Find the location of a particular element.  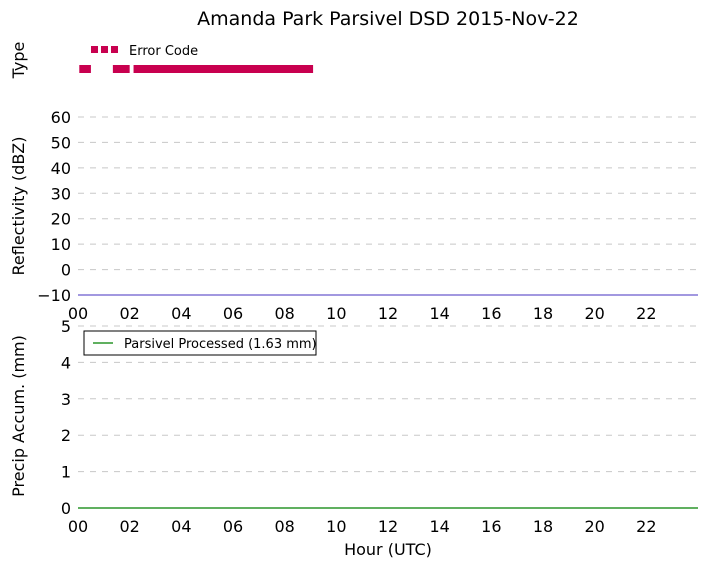

reflectivity-xtick-8: 16 is located at coordinates (491, 313).